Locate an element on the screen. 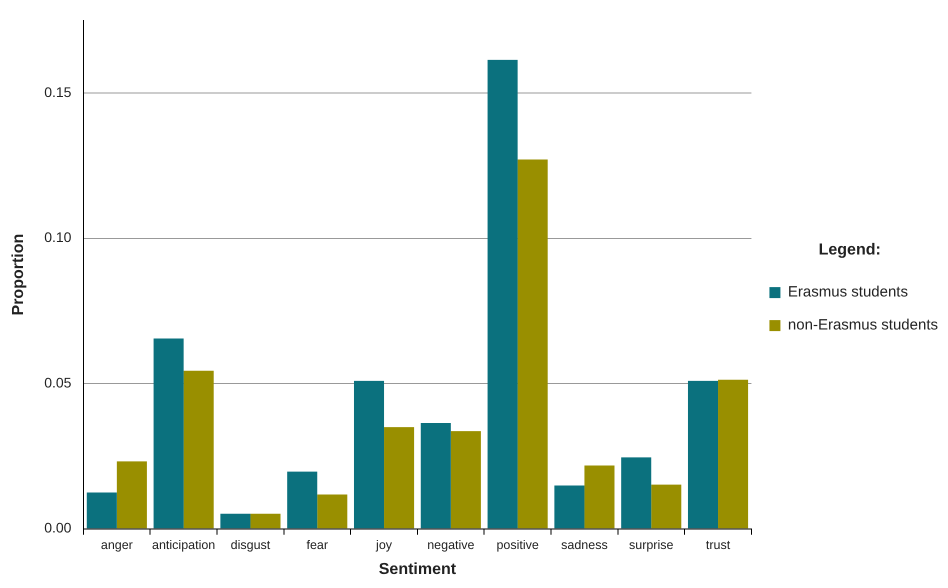  x-tick-label: sadness is located at coordinates (584, 545).